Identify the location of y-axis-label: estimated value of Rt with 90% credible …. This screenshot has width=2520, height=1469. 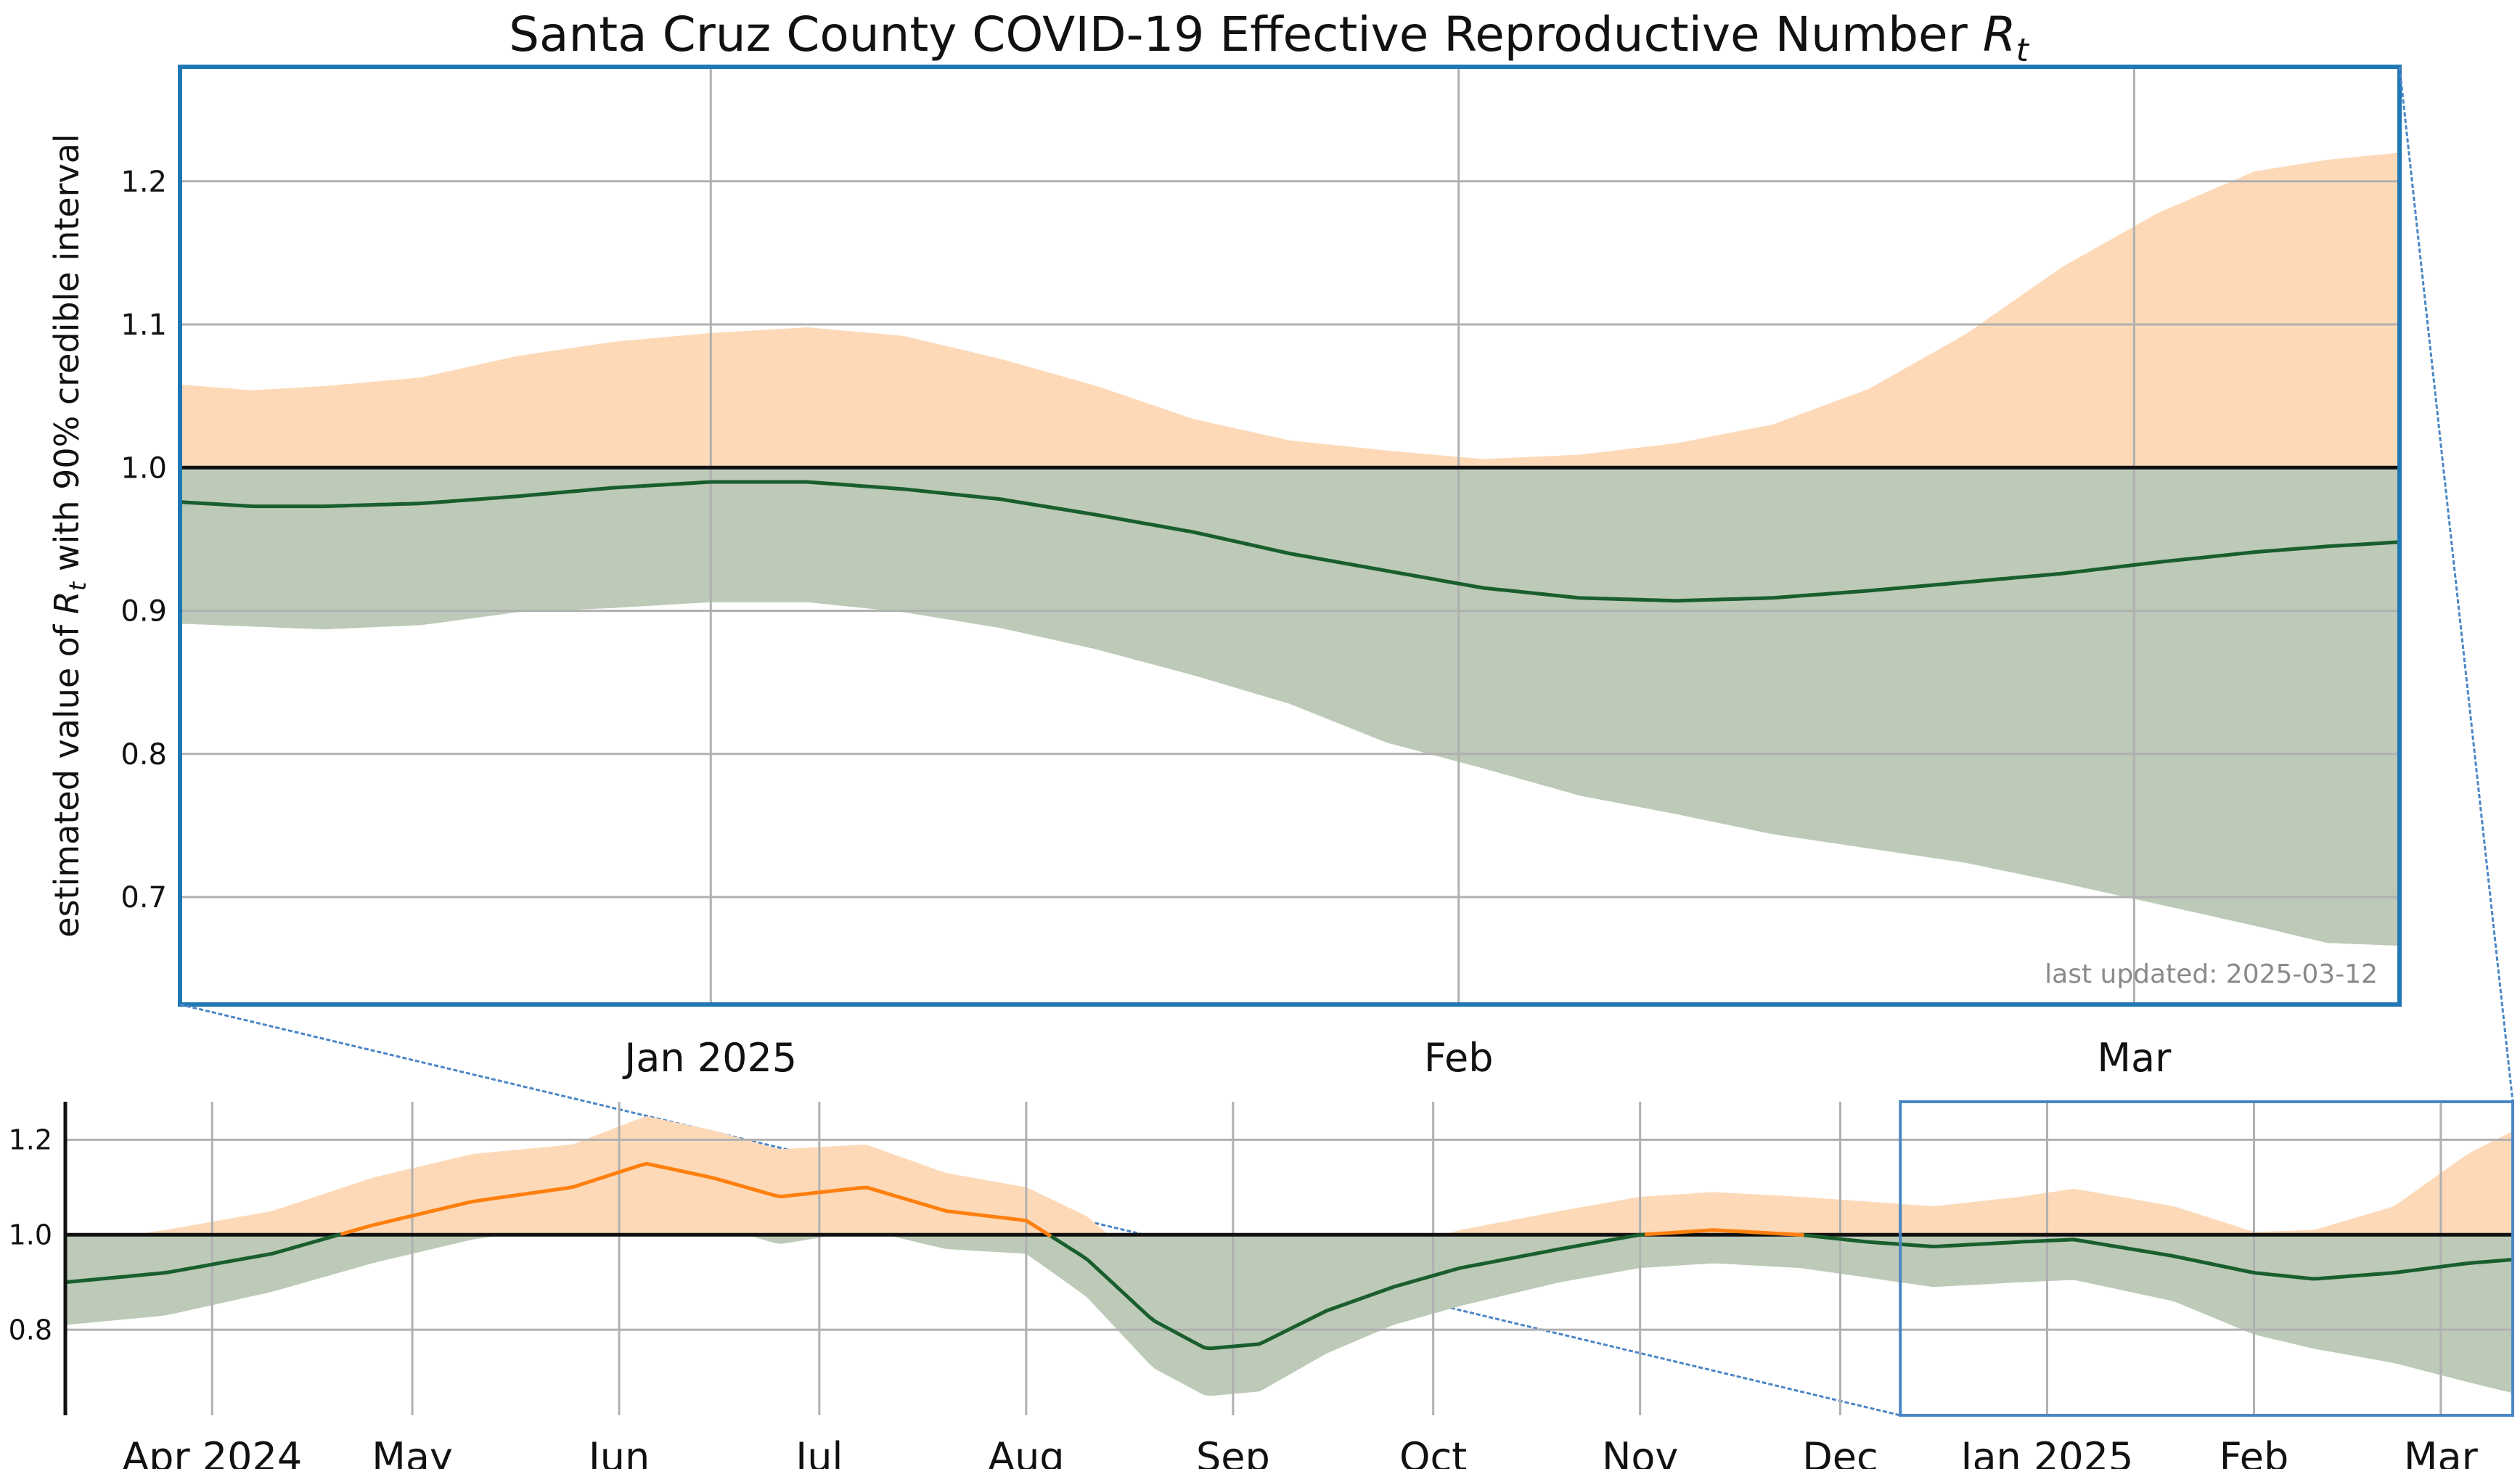
(69, 535).